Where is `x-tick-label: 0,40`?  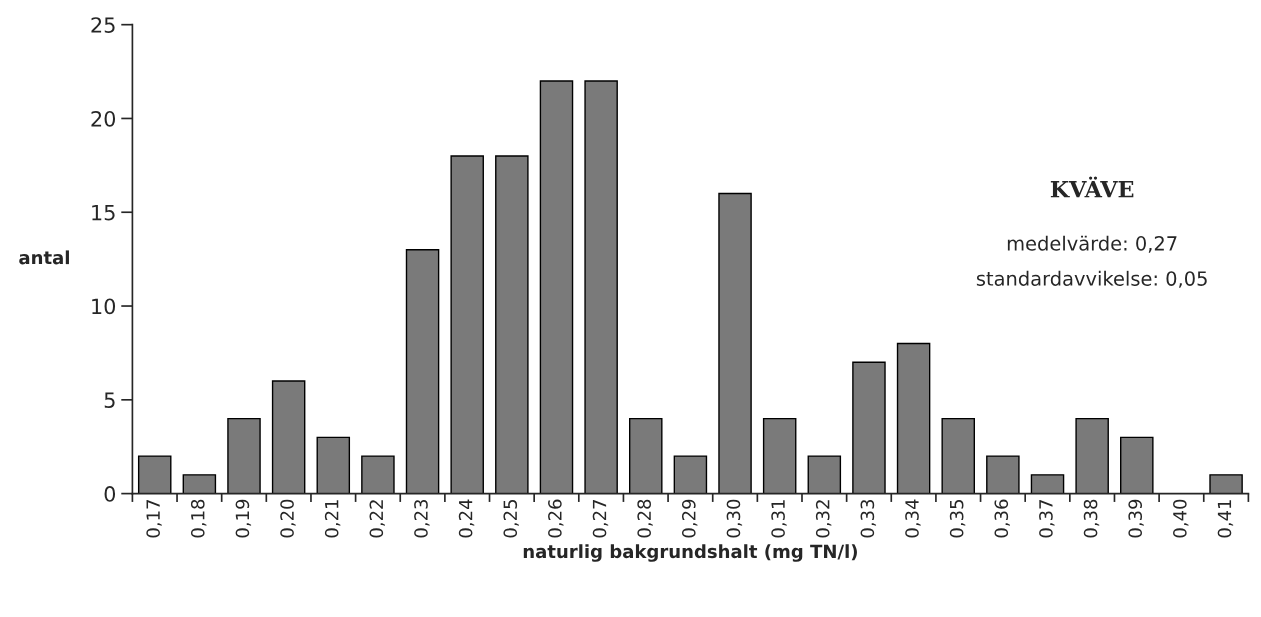
x-tick-label: 0,40 is located at coordinates (1181, 518).